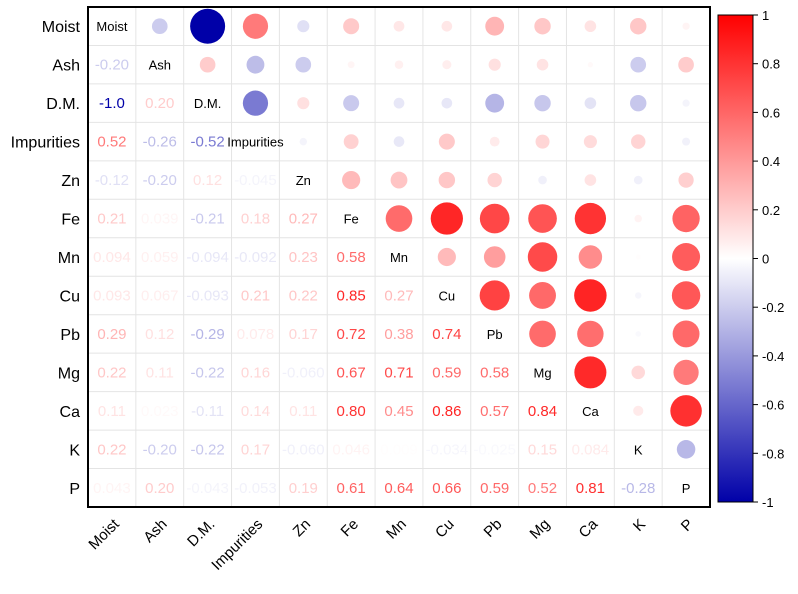  I want to click on x-axis-label: P, so click(687, 525).